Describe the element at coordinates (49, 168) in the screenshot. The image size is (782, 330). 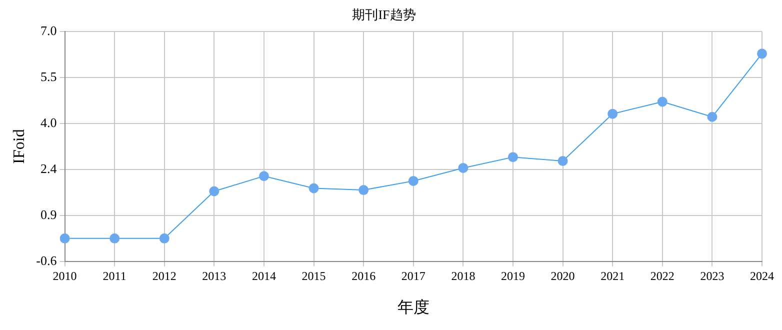
I see `y-tick-label: 2.4` at that location.